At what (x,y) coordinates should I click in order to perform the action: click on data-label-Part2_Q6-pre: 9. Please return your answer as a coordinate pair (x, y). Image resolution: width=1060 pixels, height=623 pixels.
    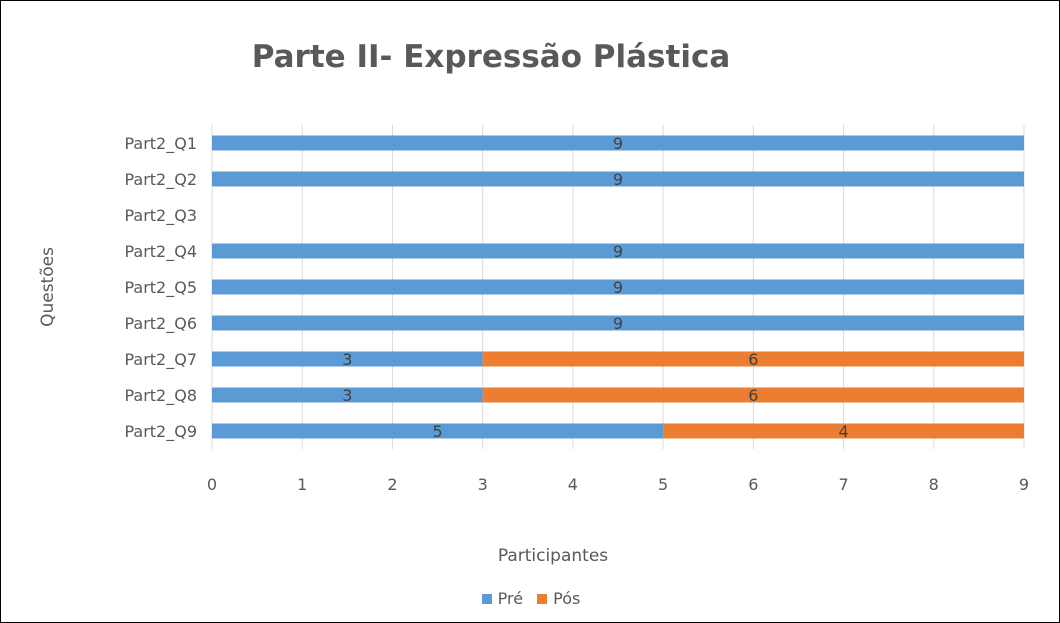
    Looking at the image, I should click on (618, 323).